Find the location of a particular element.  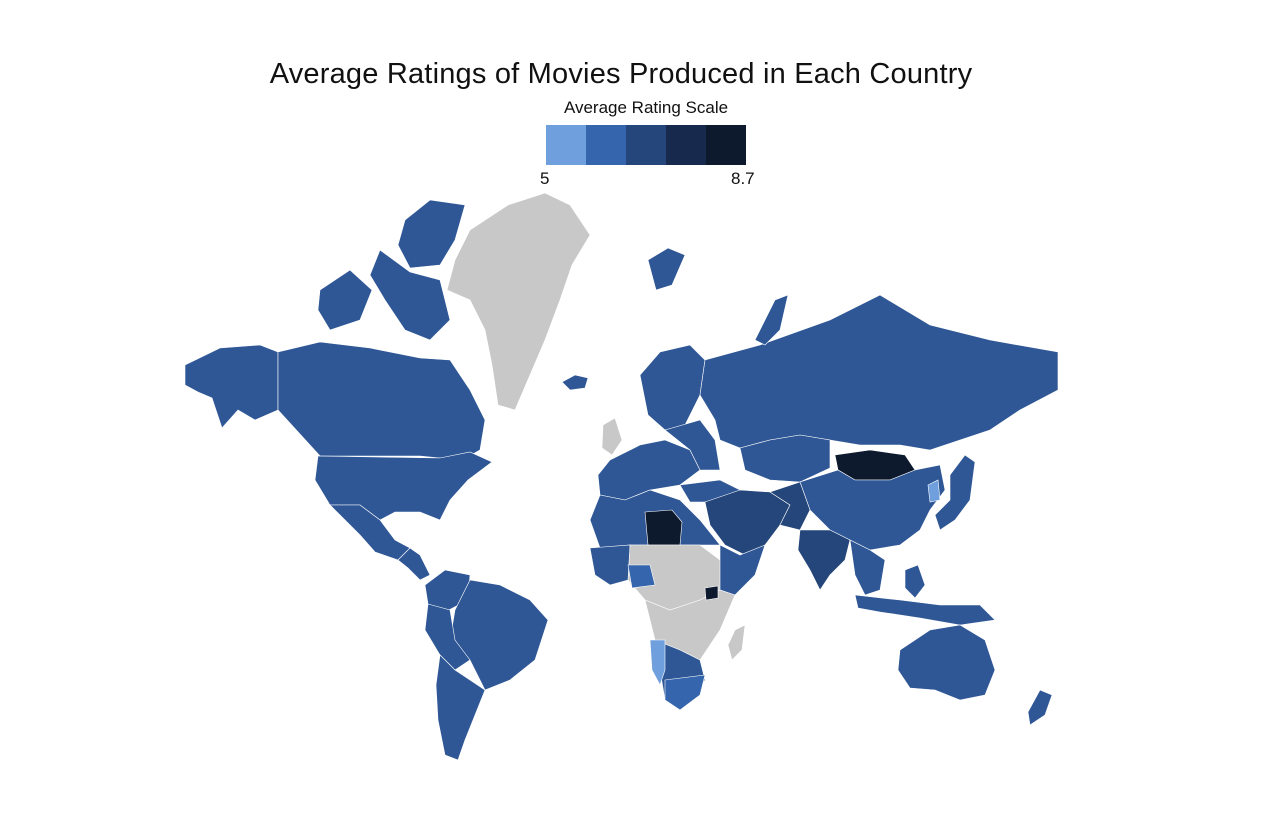

region-libya is located at coordinates (663, 527).